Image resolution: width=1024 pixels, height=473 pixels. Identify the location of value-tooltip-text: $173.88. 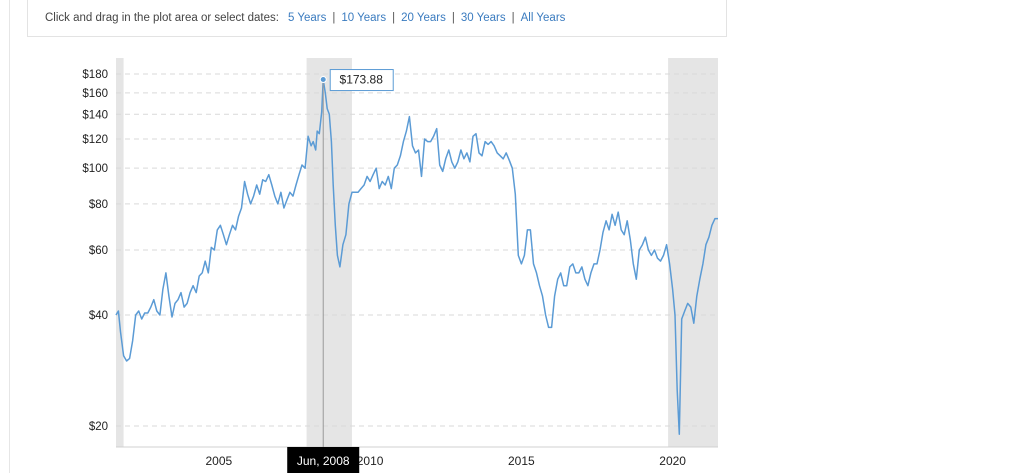
(362, 80).